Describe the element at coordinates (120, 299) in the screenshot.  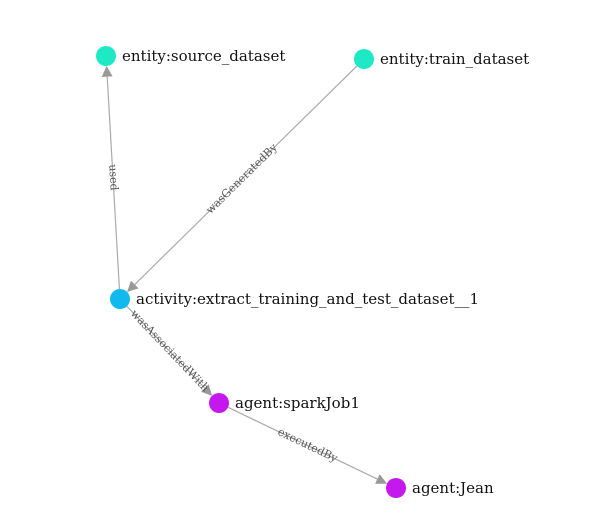
I see `activity-node-circle` at that location.